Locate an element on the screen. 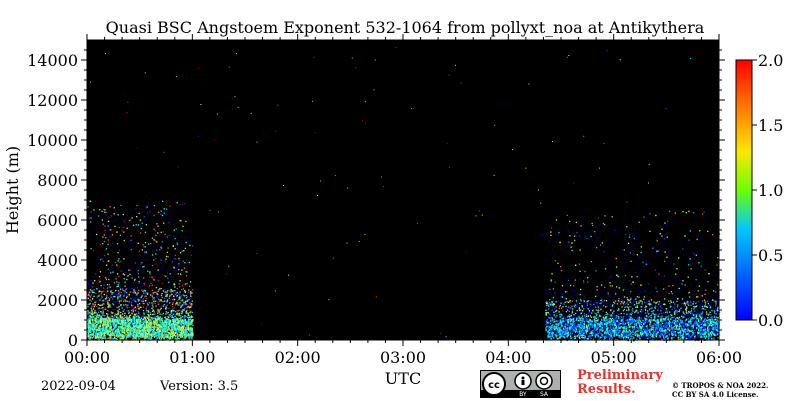  cc-license-badge: cc BY SA is located at coordinates (520, 384).